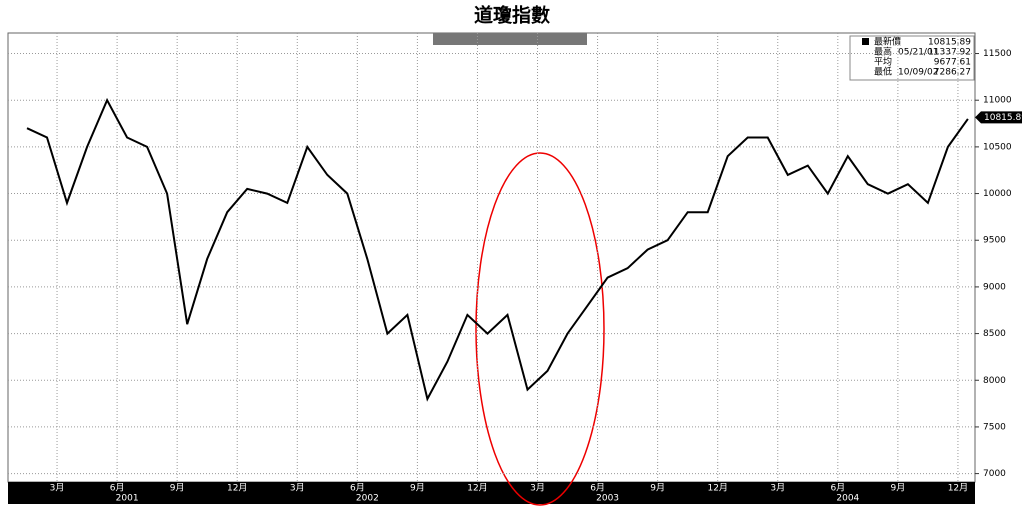 This screenshot has height=510, width=1024. I want to click on legend-label: 最低, so click(883, 72).